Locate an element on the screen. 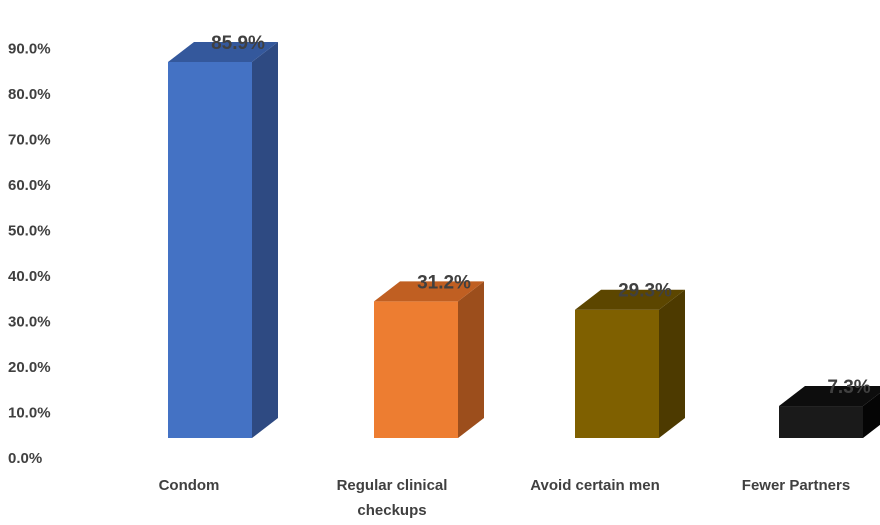 The height and width of the screenshot is (525, 880). y-tick-label: 10.0% is located at coordinates (29, 413).